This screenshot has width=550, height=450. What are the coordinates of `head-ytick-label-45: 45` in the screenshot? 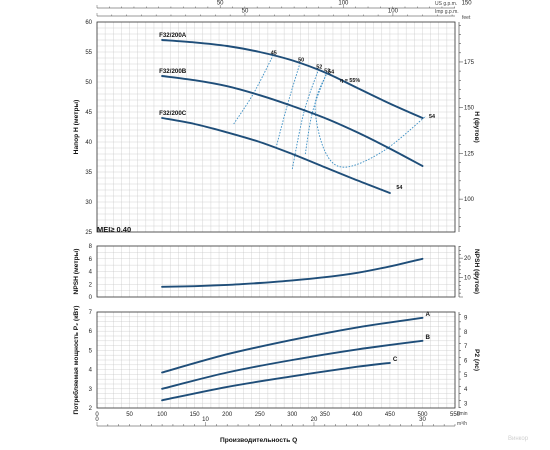 It's located at (88, 113).